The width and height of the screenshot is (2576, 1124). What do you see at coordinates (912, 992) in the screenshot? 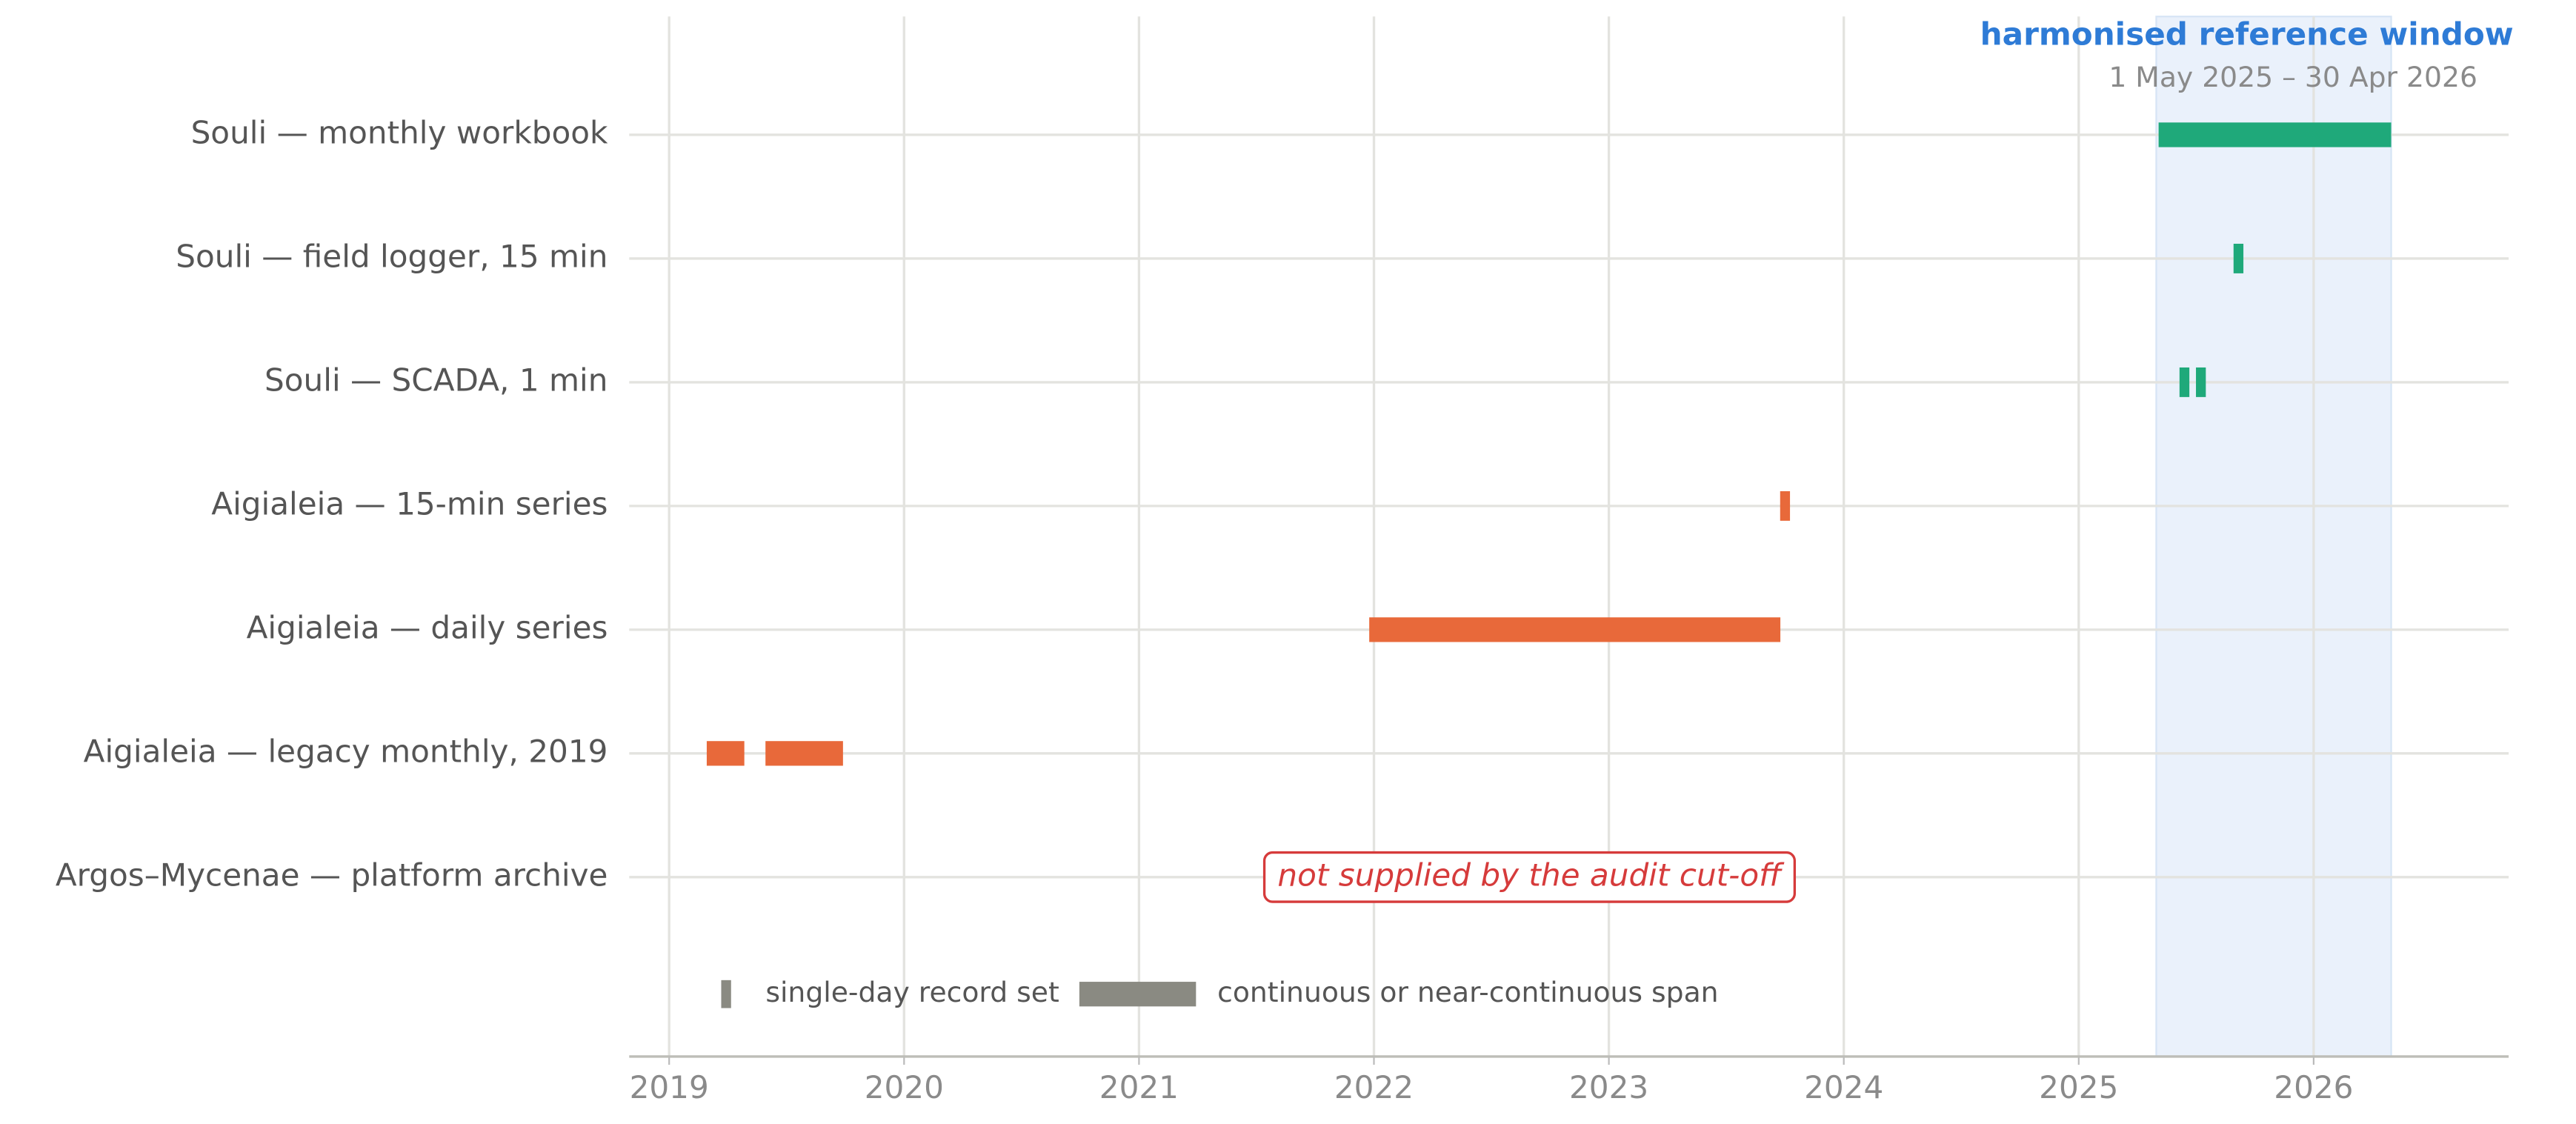
I see `legend-label: single-day record set` at bounding box center [912, 992].